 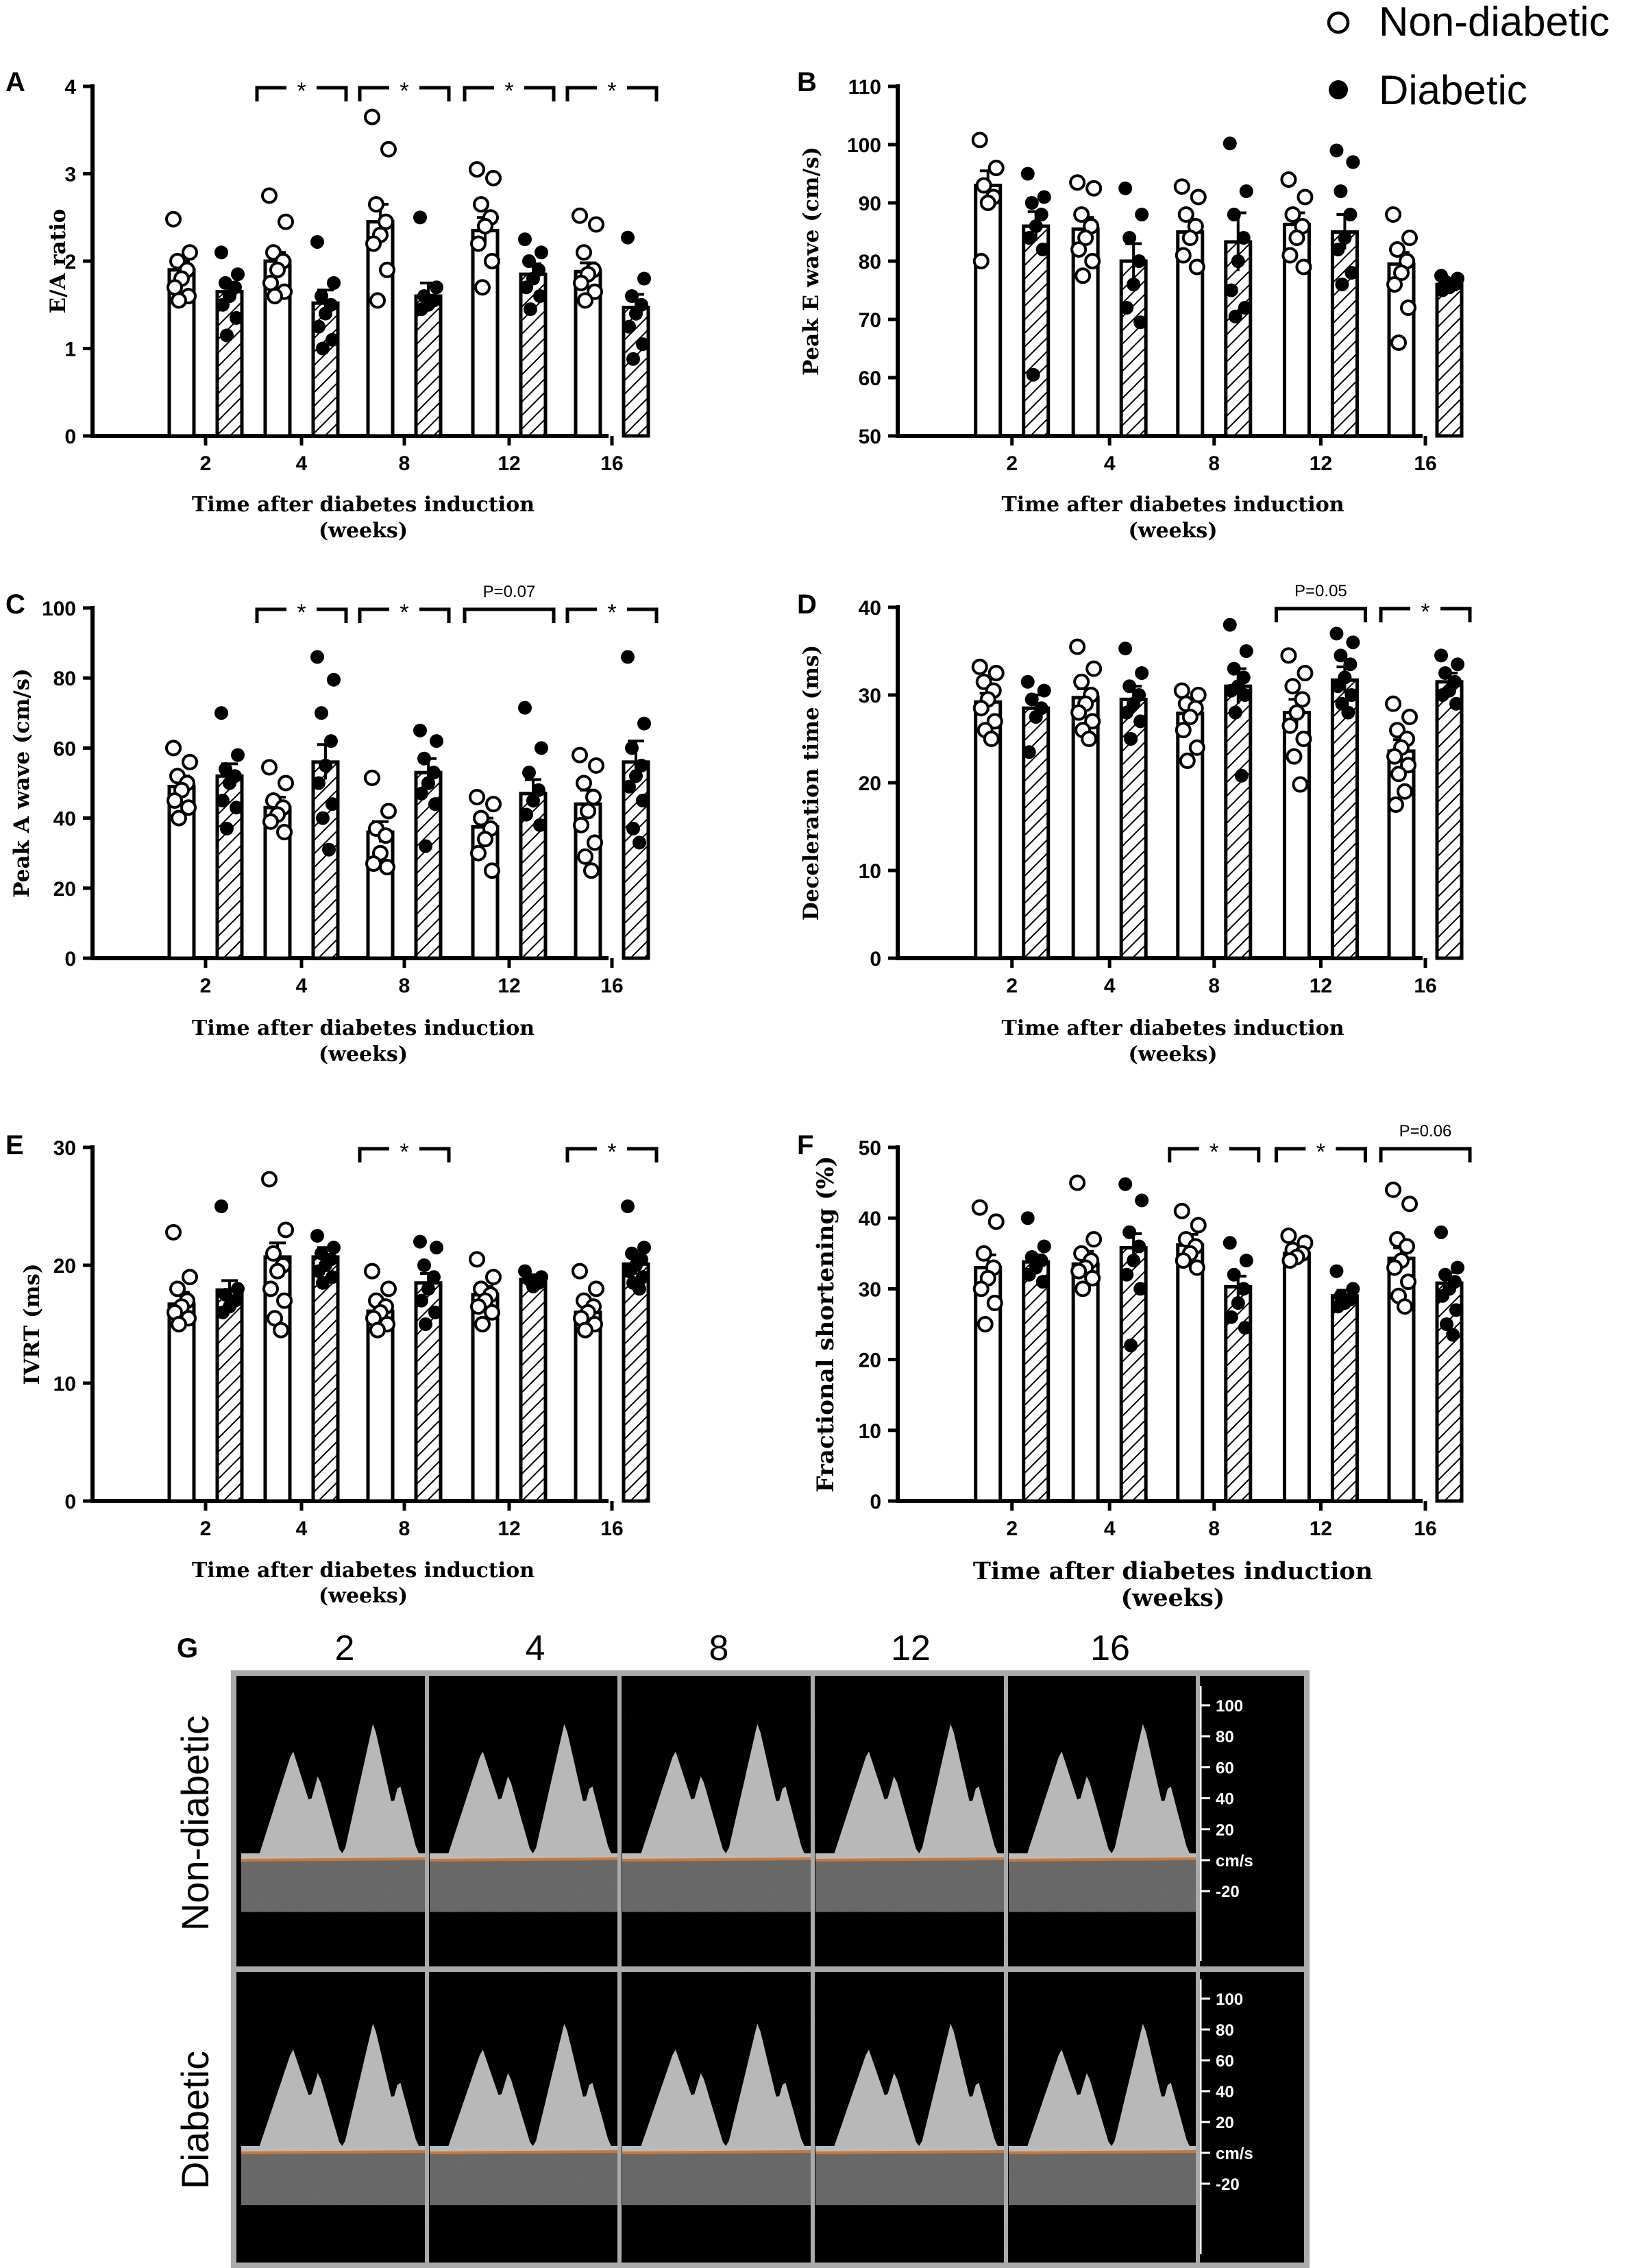 What do you see at coordinates (1225, 1768) in the screenshot?
I see `doppler-scale-label: 60` at bounding box center [1225, 1768].